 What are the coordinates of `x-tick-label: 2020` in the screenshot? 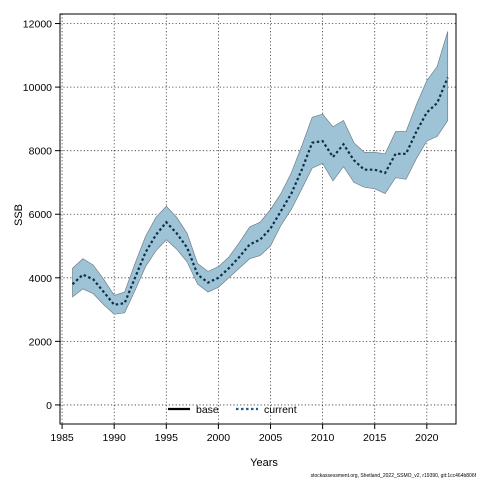 It's located at (427, 438).